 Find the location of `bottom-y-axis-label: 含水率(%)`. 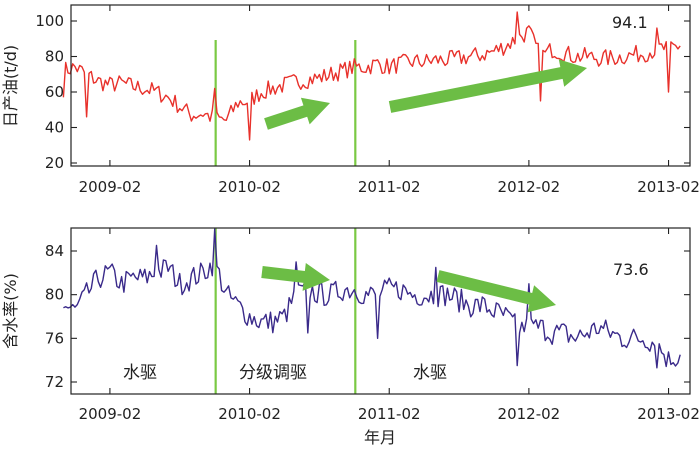

bottom-y-axis-label: 含水率(%) is located at coordinates (10, 311).